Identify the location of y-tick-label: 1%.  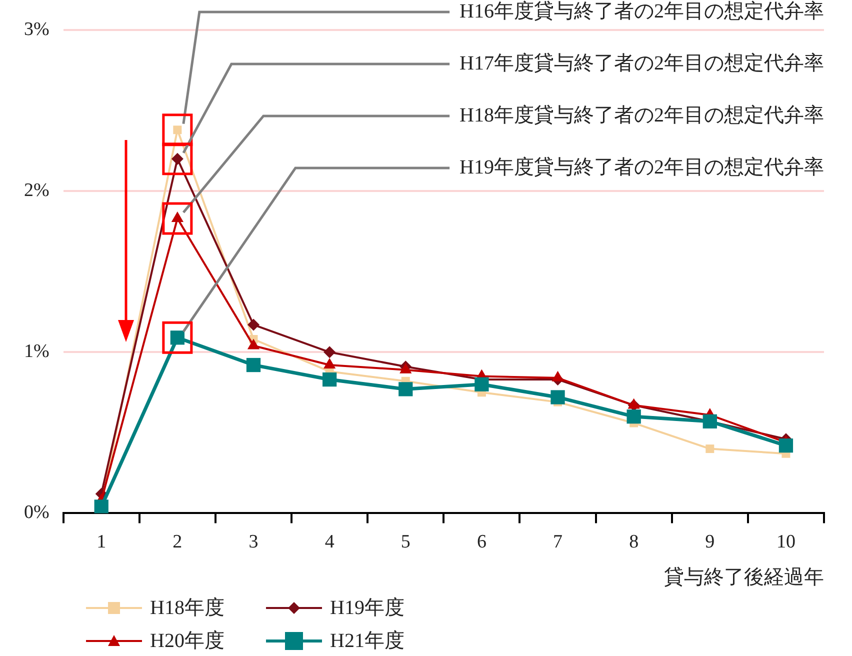
(37, 351).